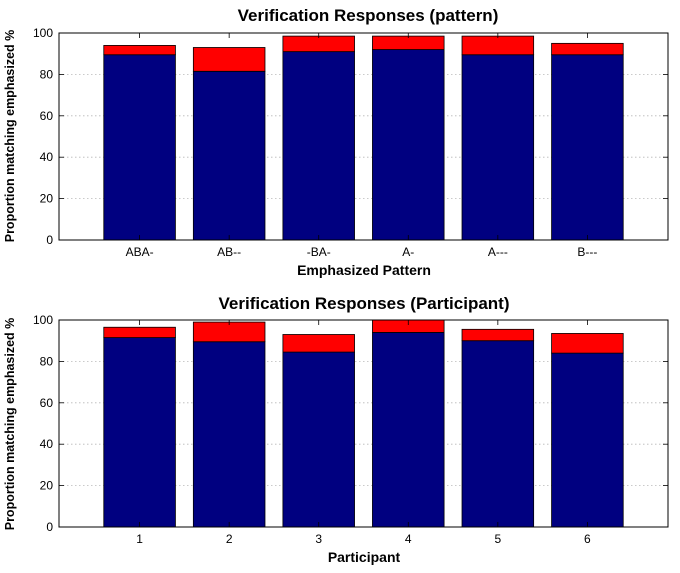 The height and width of the screenshot is (573, 680). I want to click on x-tick-label: 3, so click(318, 539).